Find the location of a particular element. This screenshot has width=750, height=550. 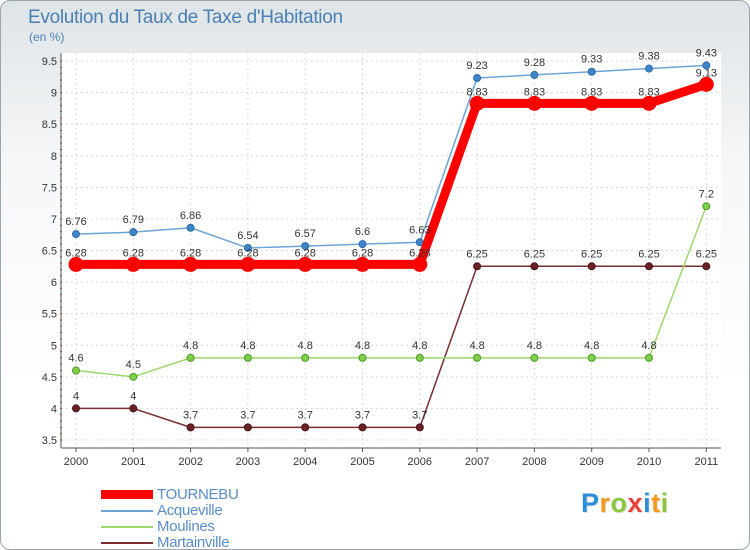

legend-label-tournebu: TOURNEBU is located at coordinates (198, 494).